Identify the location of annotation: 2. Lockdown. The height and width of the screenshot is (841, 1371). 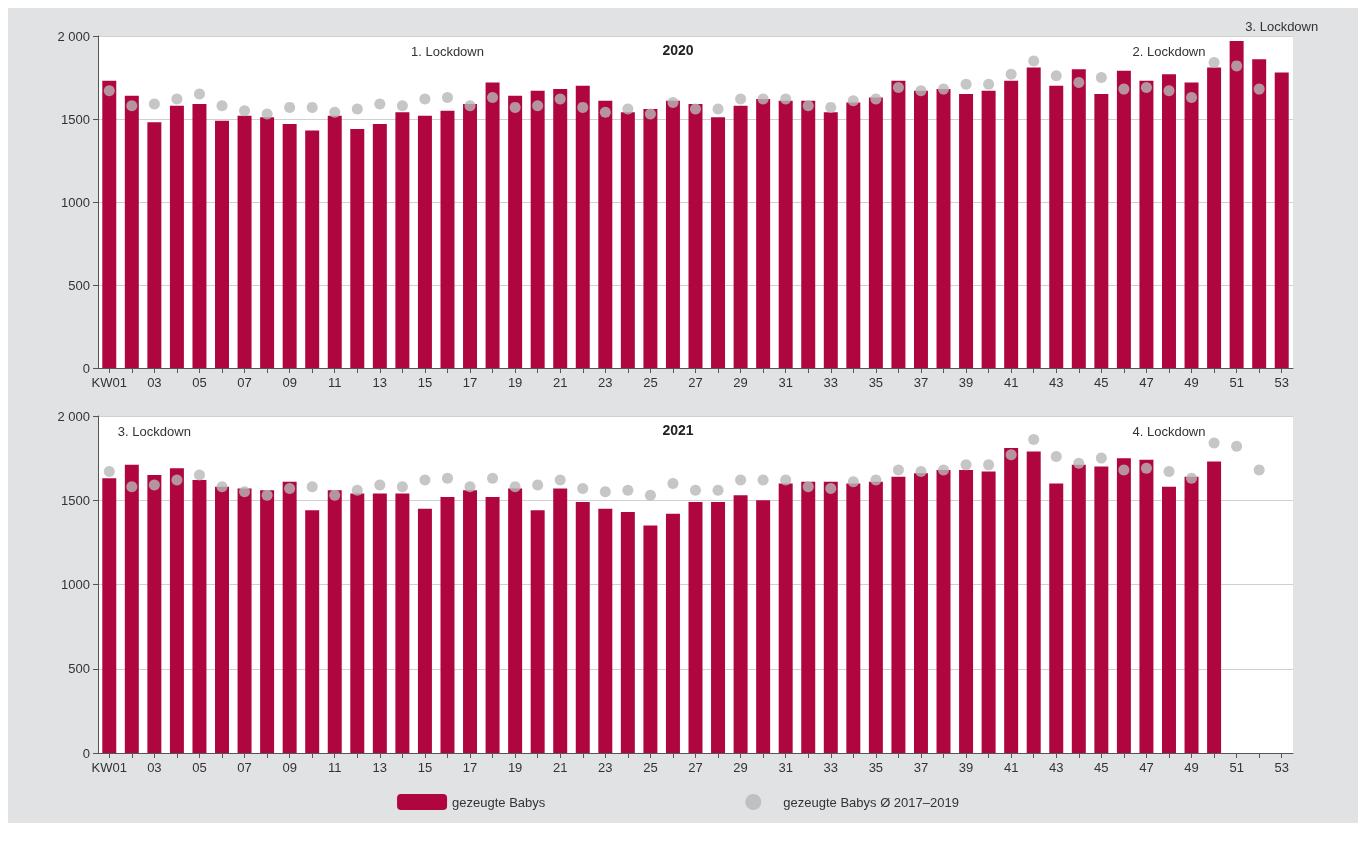
(1169, 51).